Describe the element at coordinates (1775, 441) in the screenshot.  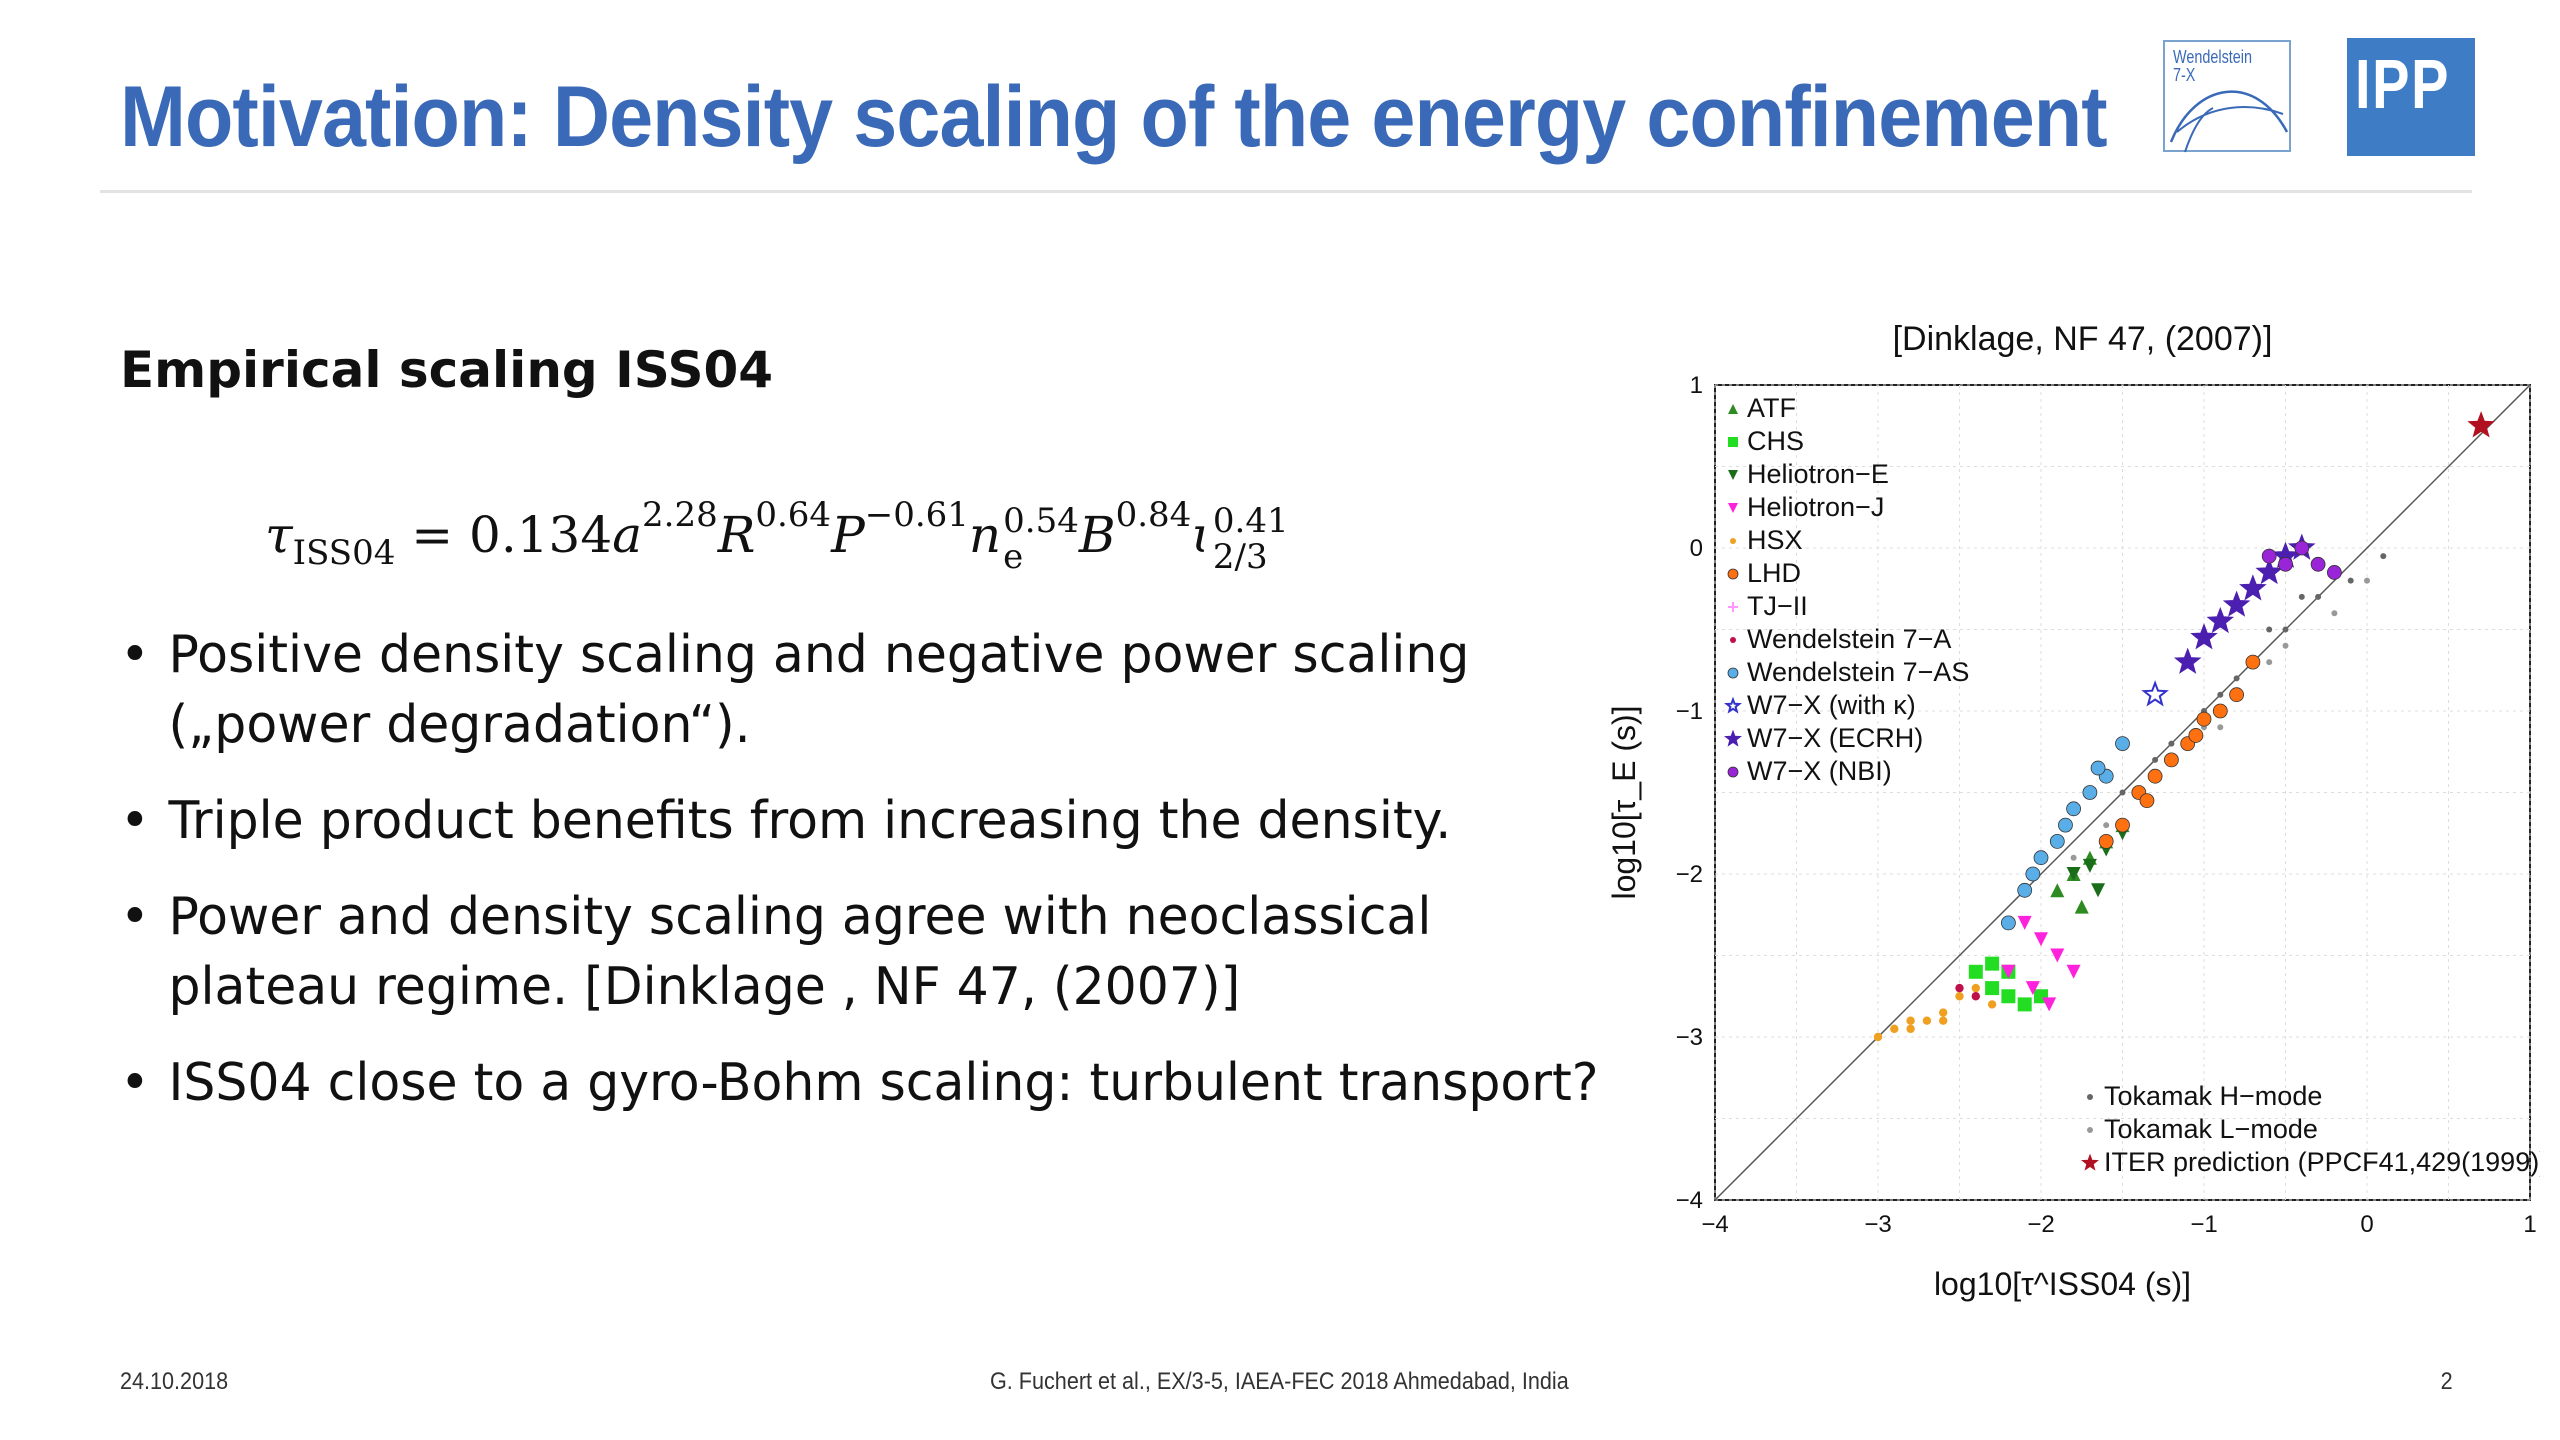
I see `legend-label: CHS` at that location.